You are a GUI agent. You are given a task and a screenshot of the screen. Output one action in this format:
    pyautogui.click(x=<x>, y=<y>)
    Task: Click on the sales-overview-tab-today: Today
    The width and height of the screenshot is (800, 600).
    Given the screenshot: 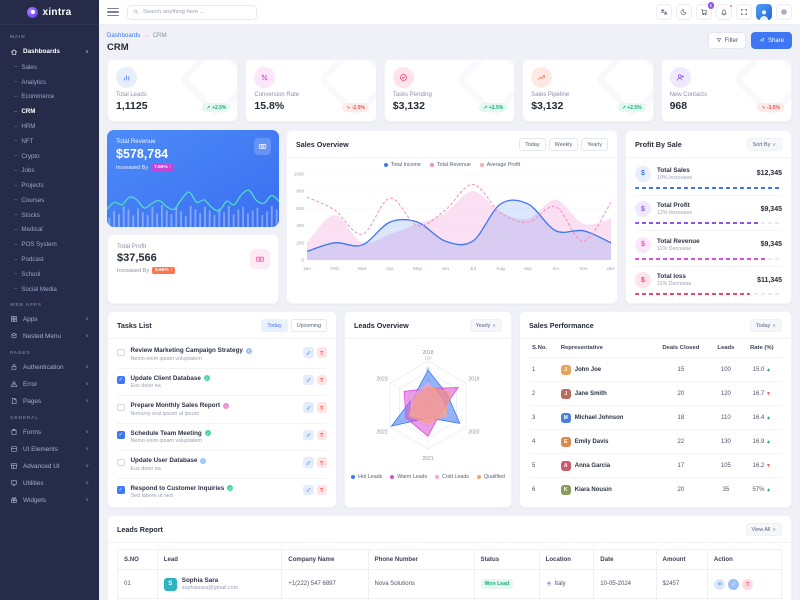 What is the action you would take?
    pyautogui.click(x=532, y=144)
    